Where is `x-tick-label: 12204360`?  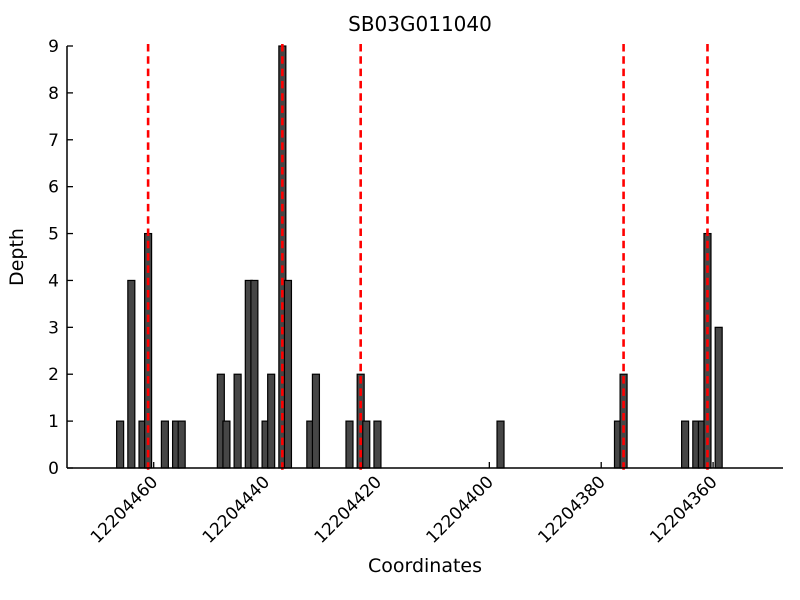 x-tick-label: 12204360 is located at coordinates (683, 509).